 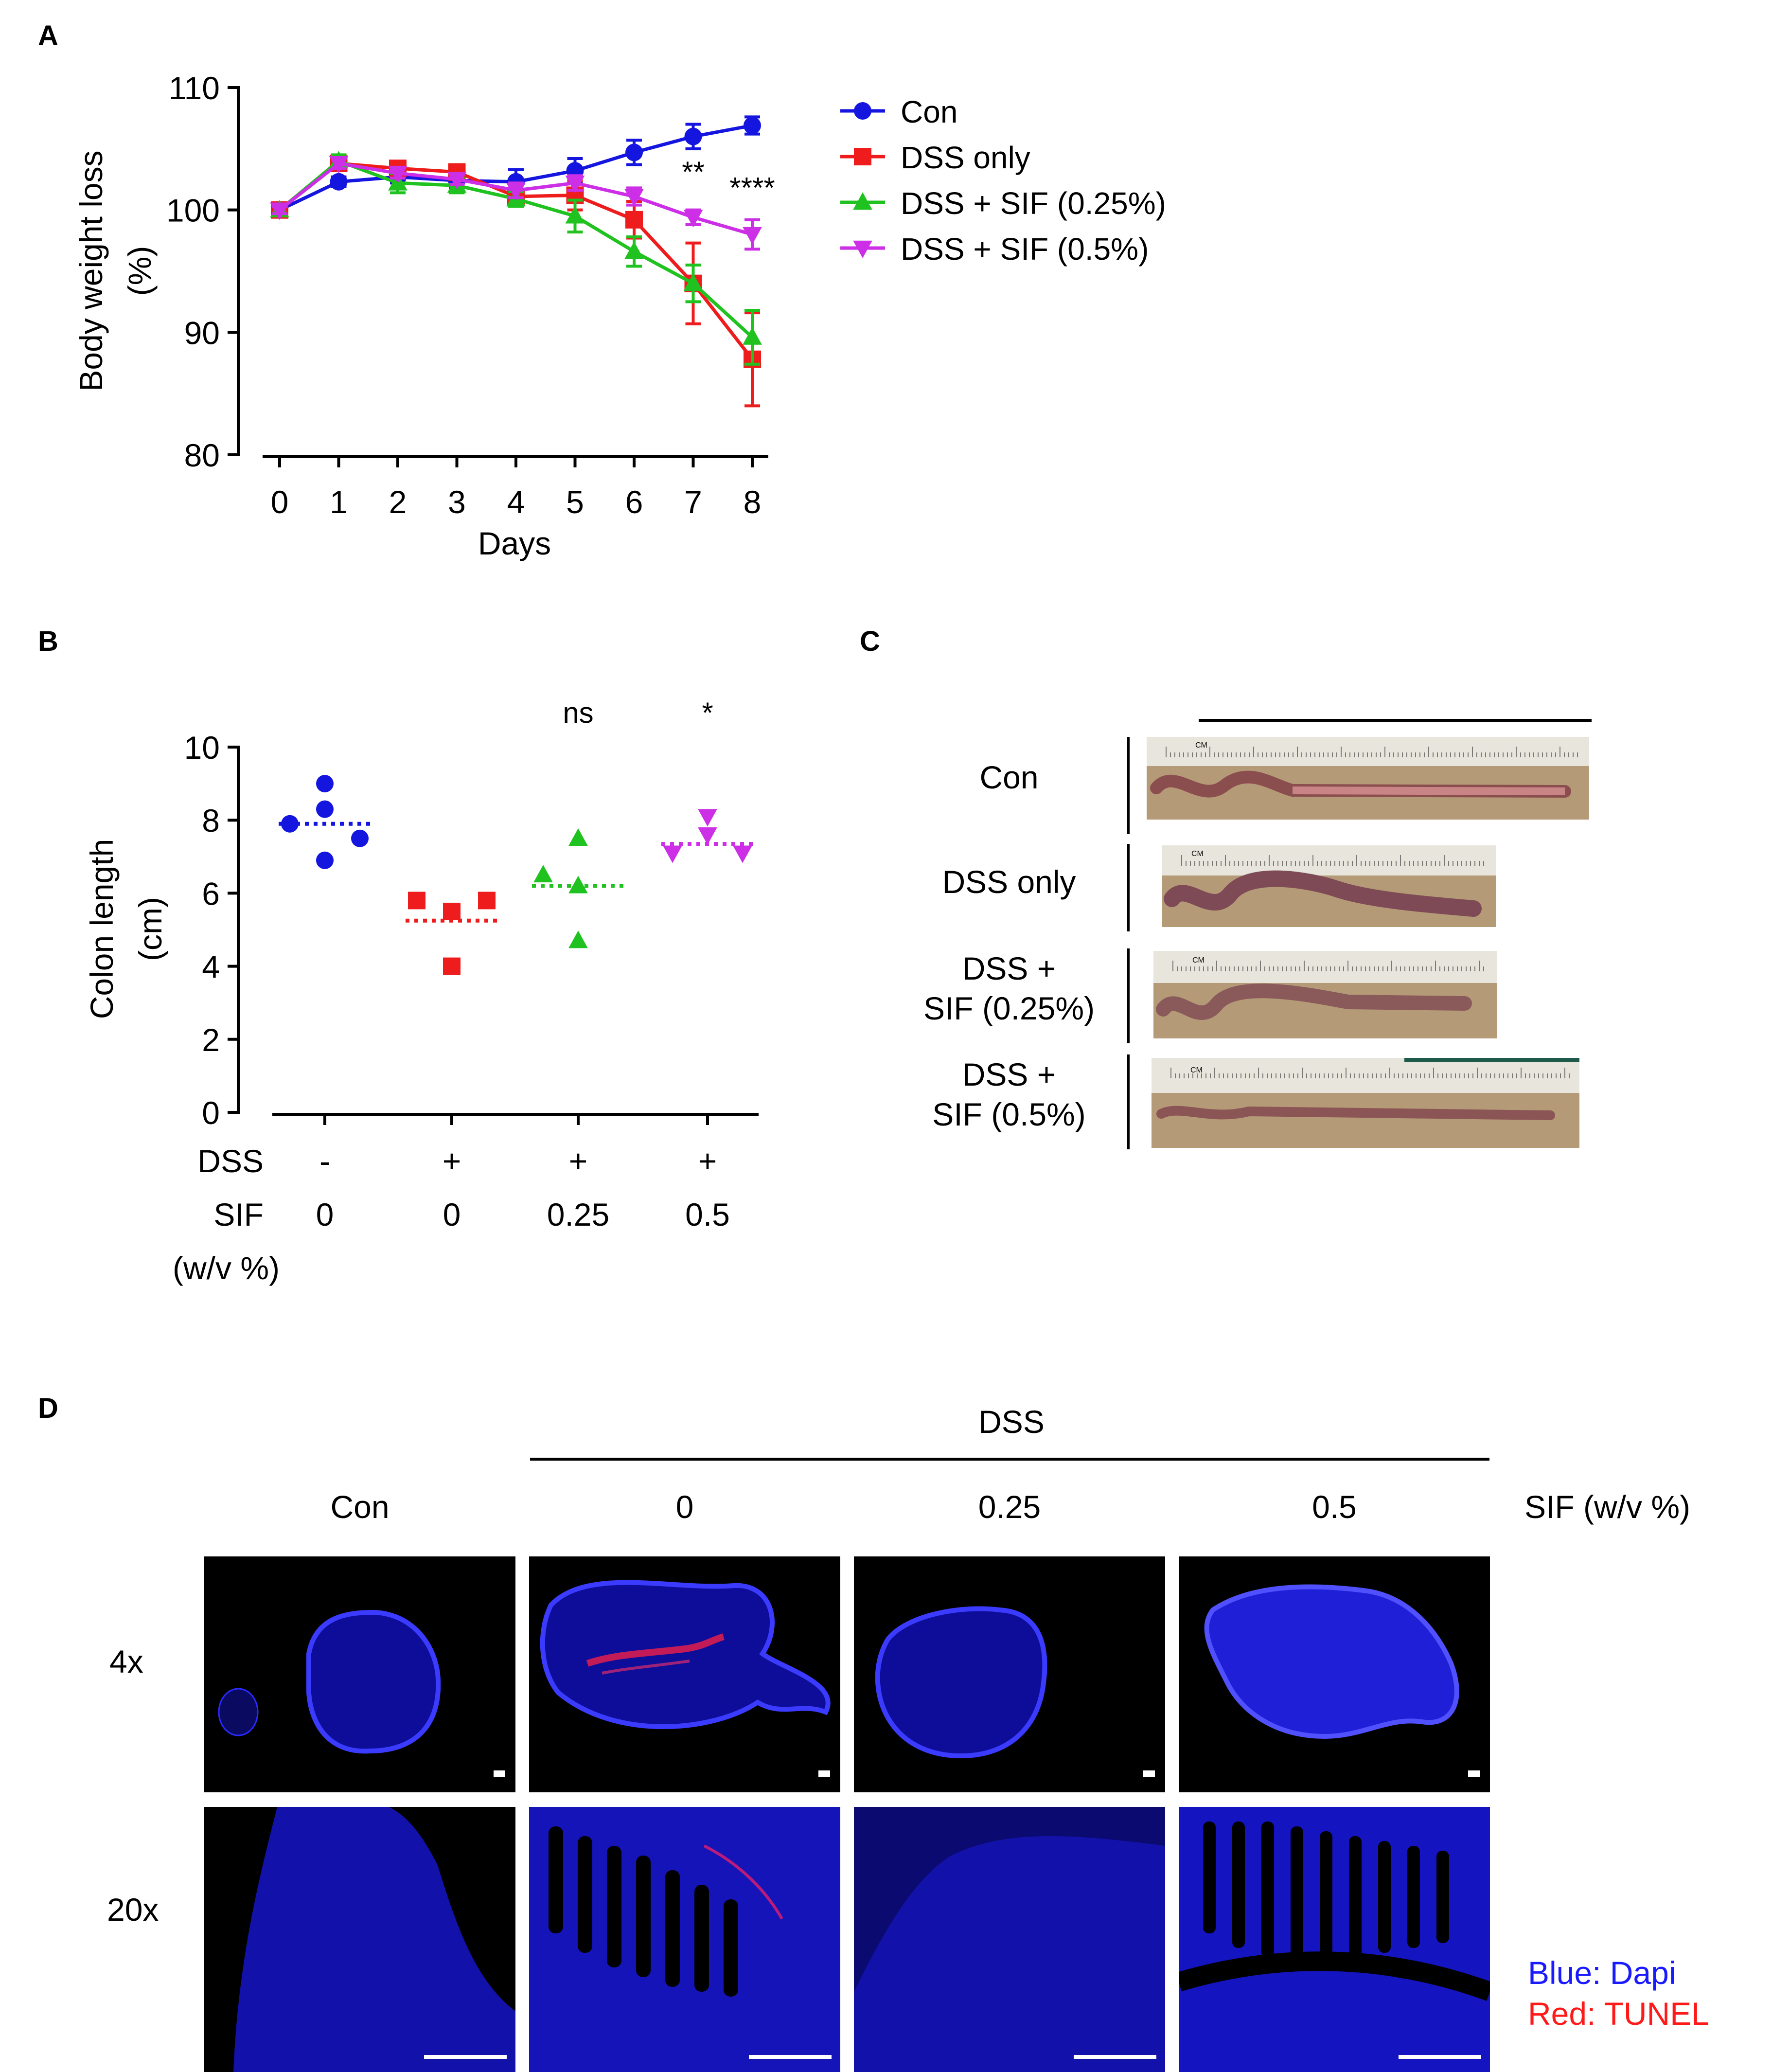 What do you see at coordinates (339, 502) in the screenshot?
I see `x-tick-label: 1` at bounding box center [339, 502].